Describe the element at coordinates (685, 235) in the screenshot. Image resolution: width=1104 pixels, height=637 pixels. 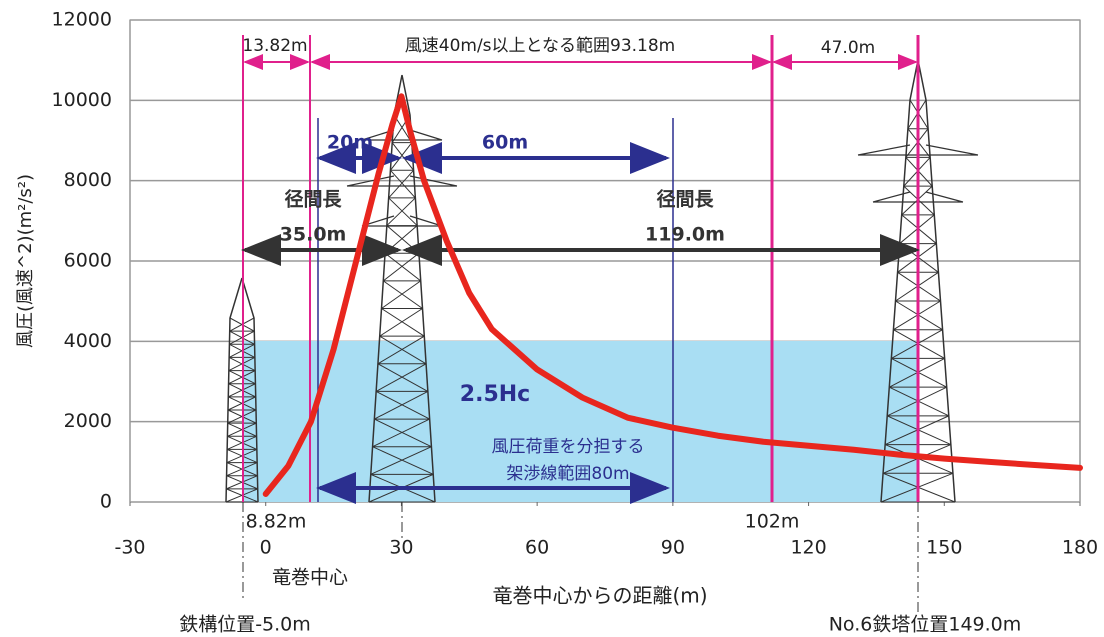
I see `annotation: 119.0m` at that location.